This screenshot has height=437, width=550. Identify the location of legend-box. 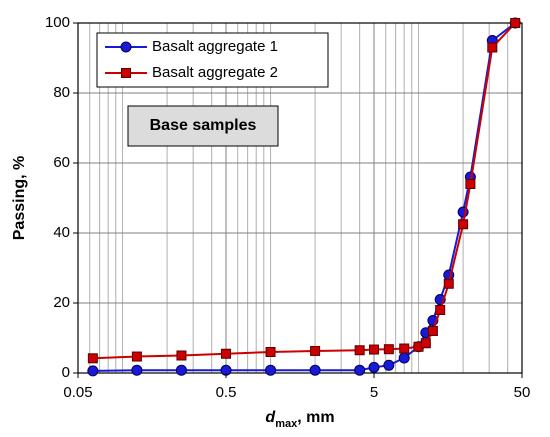
(212, 60).